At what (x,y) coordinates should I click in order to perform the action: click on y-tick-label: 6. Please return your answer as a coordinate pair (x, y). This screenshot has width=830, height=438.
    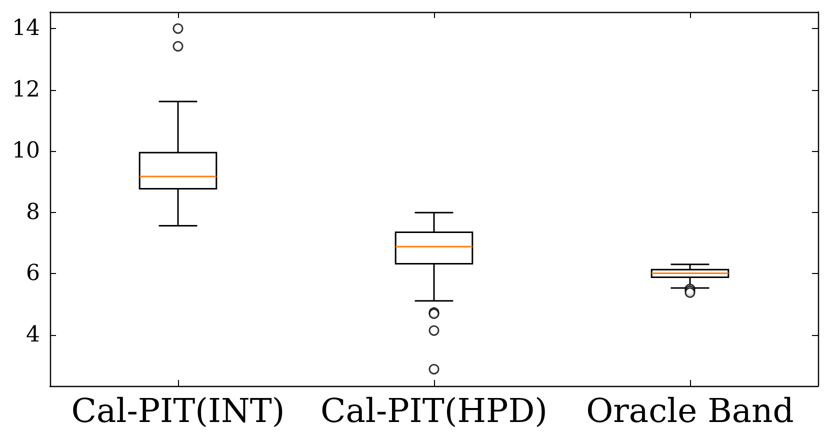
    Looking at the image, I should click on (33, 273).